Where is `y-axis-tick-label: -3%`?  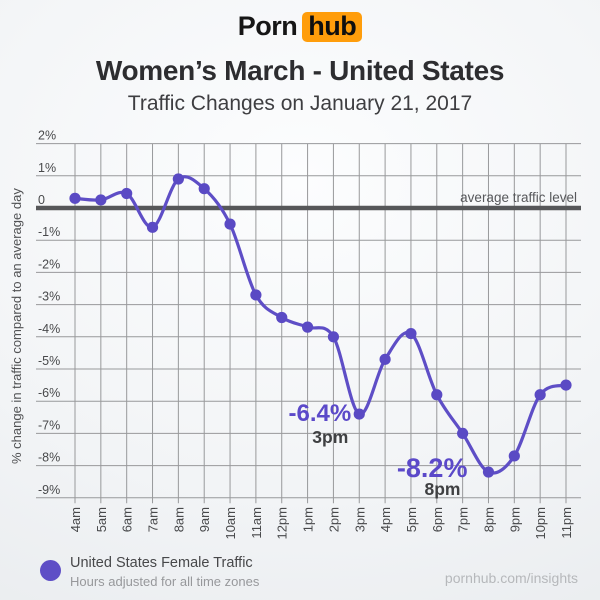 y-axis-tick-label: -3% is located at coordinates (49, 297).